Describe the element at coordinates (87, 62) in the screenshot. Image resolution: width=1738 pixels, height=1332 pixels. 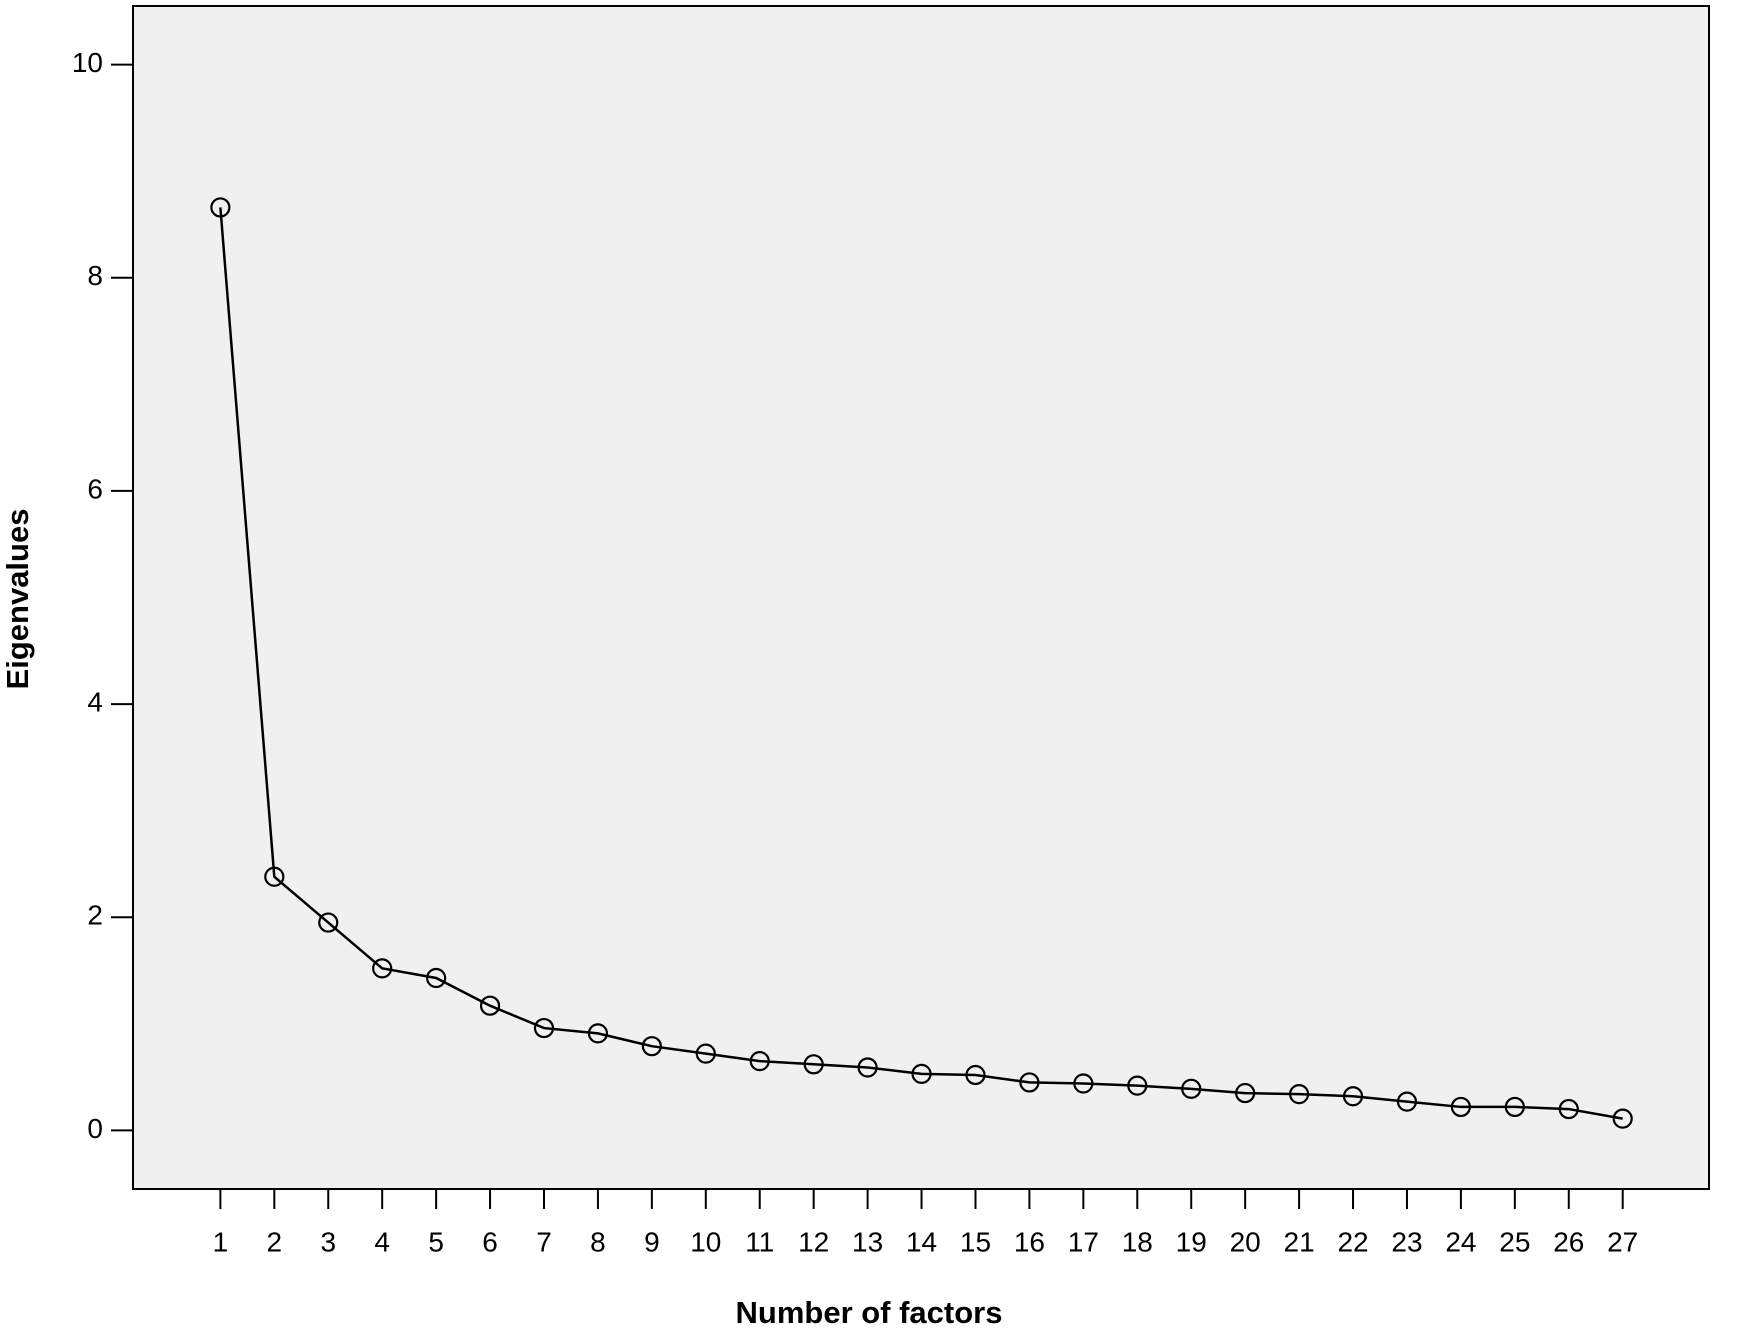
I see `y-tick-label: 10` at that location.